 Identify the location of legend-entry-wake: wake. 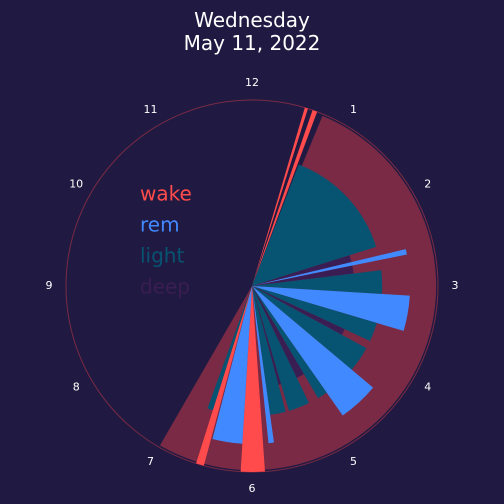
(166, 194).